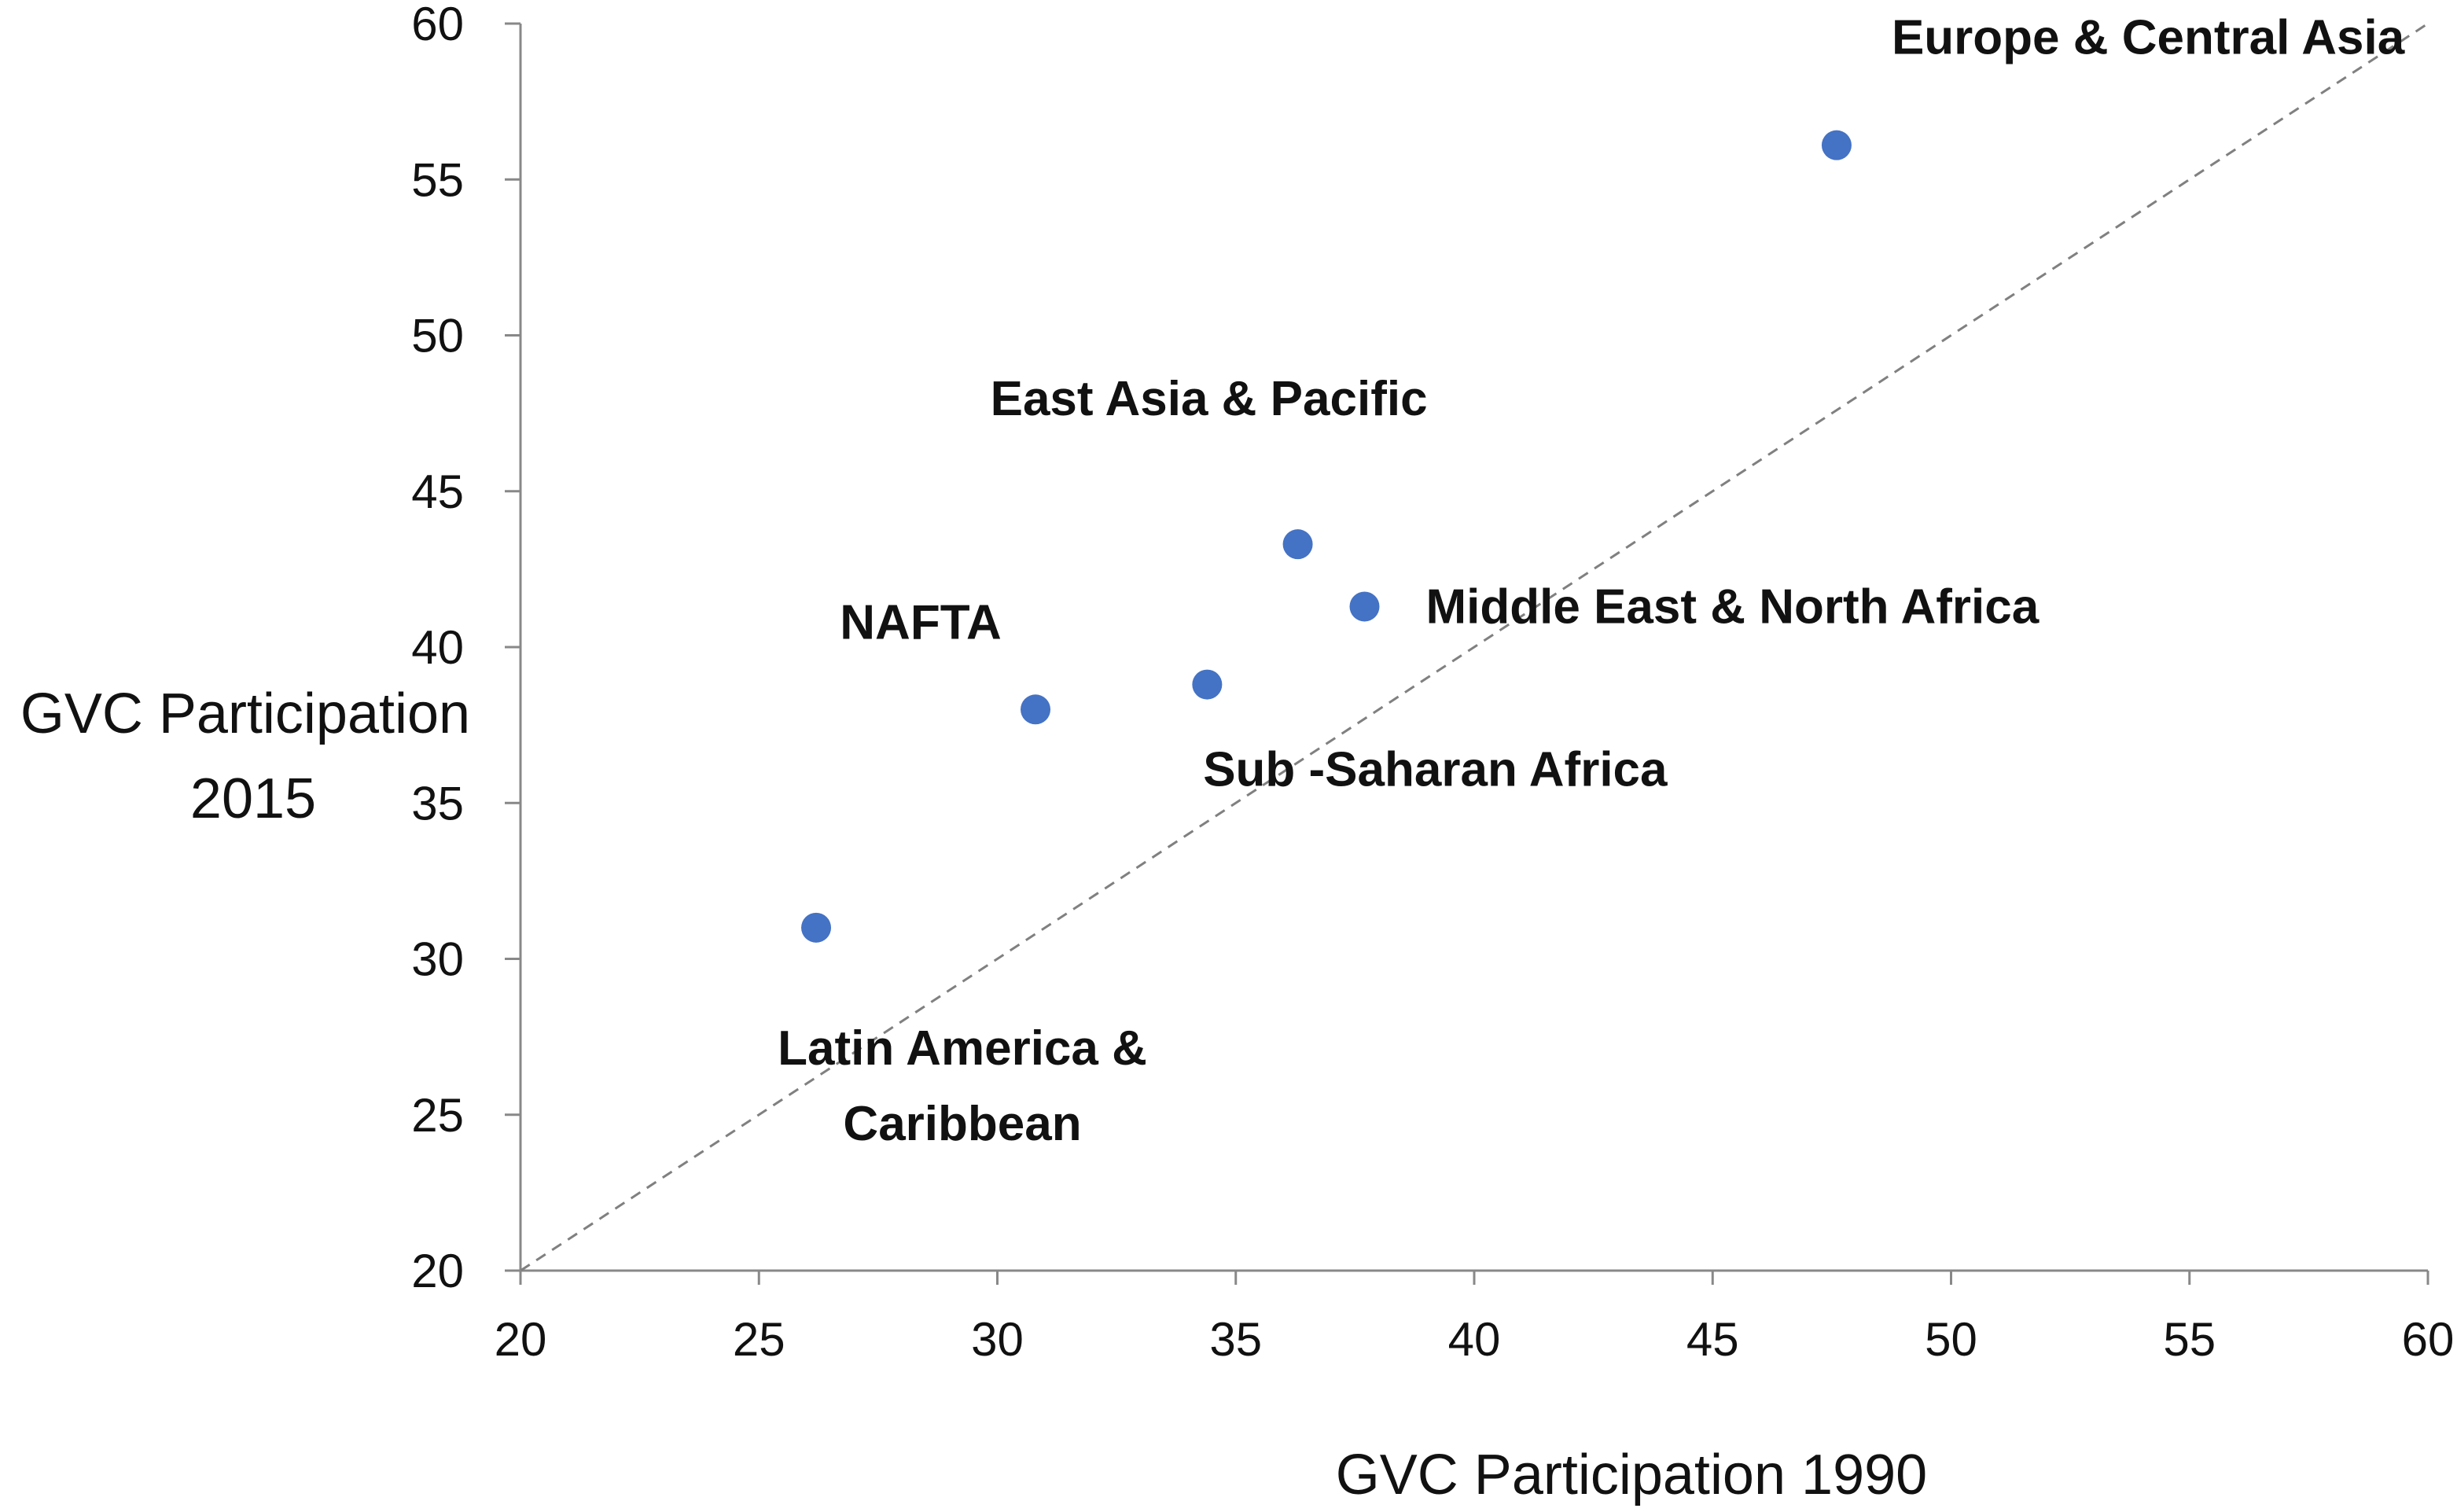 This screenshot has width=2457, height=1512. Describe the element at coordinates (963, 1086) in the screenshot. I see `data-point-label: Latin America & Caribbean` at that location.